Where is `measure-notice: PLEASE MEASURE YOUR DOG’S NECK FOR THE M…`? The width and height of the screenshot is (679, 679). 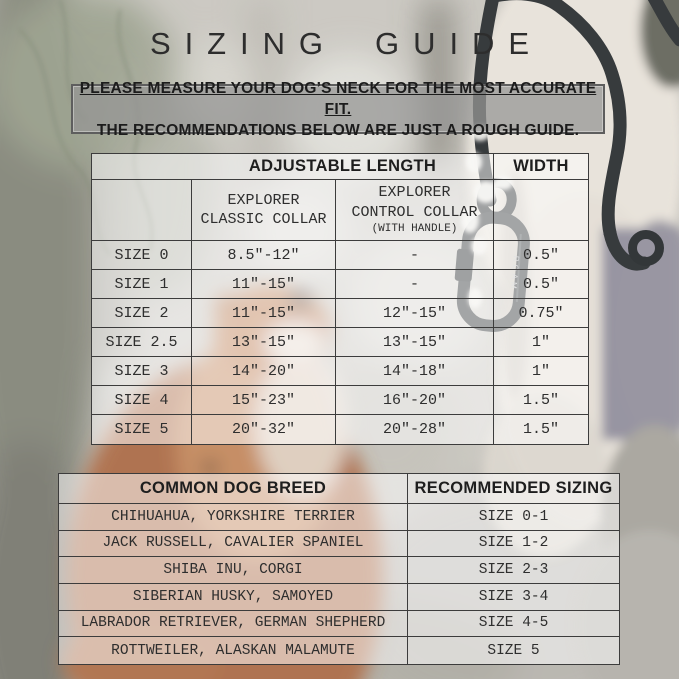
measure-notice: PLEASE MEASURE YOUR DOG’S NECK FOR THE M… is located at coordinates (338, 109).